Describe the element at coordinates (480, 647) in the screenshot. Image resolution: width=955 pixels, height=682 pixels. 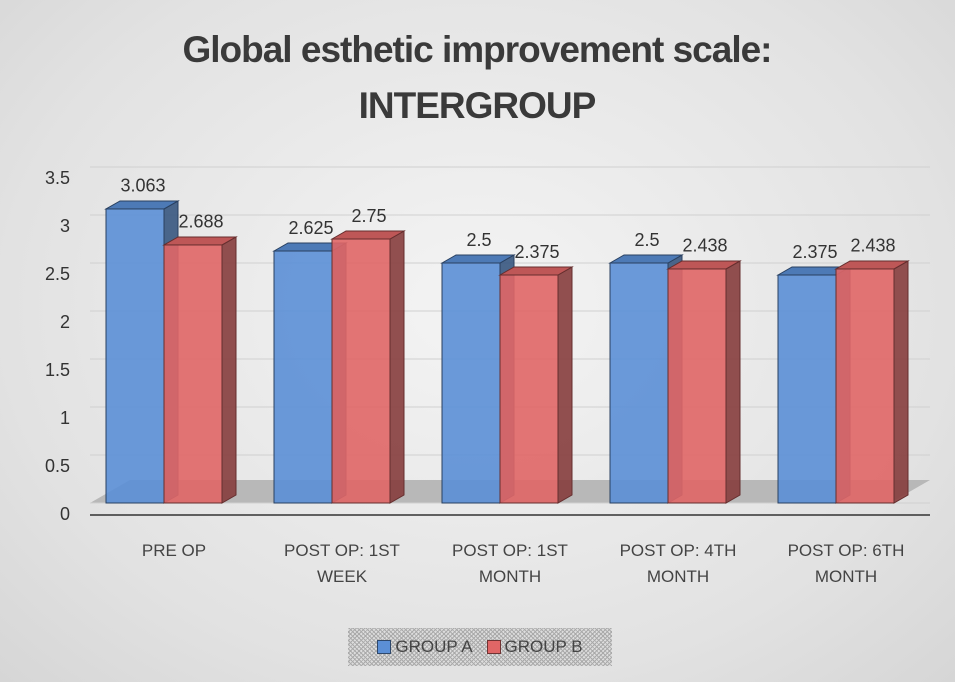
I see `legend: GROUP A GROUP B` at that location.